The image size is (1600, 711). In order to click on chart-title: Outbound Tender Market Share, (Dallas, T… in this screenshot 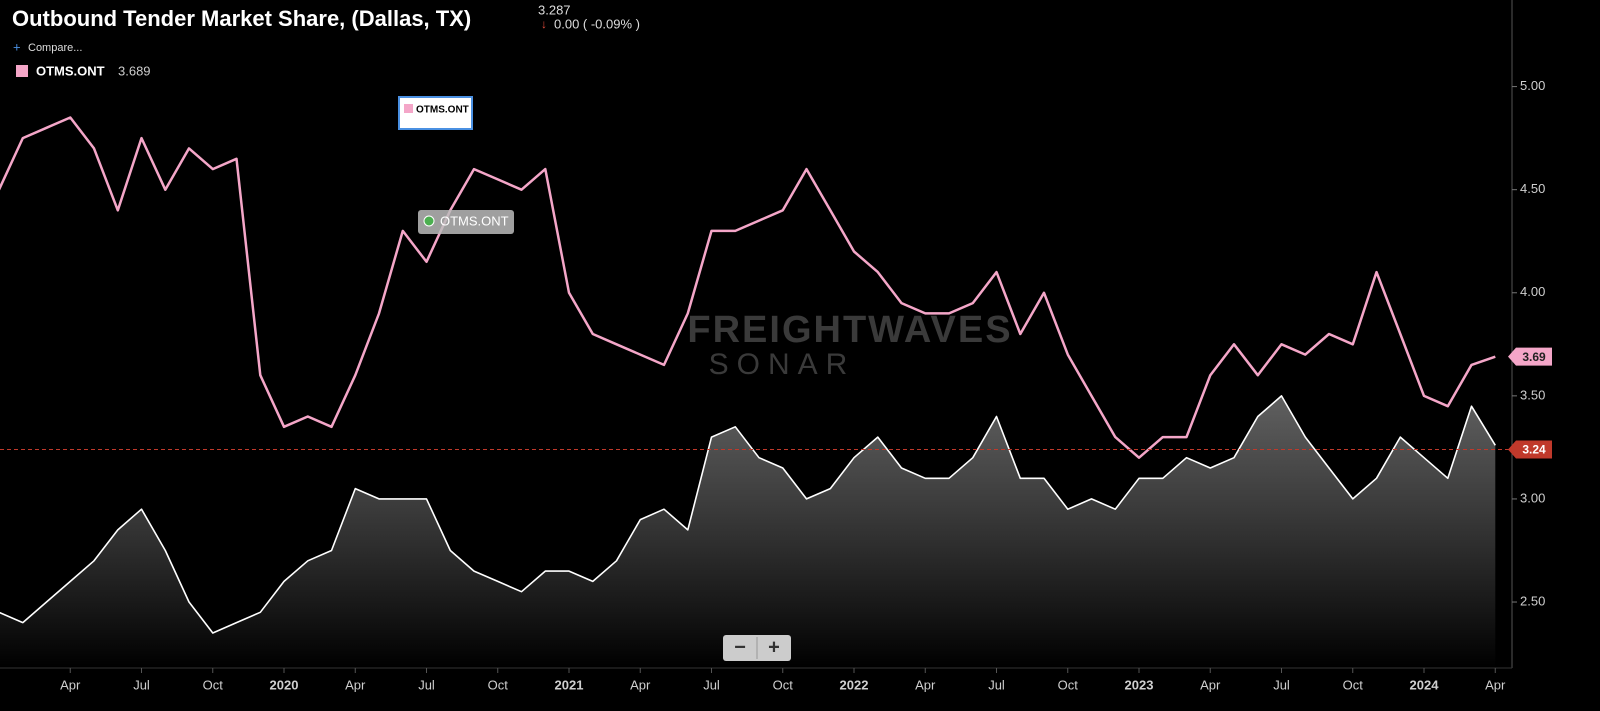, I will do `click(241, 18)`.